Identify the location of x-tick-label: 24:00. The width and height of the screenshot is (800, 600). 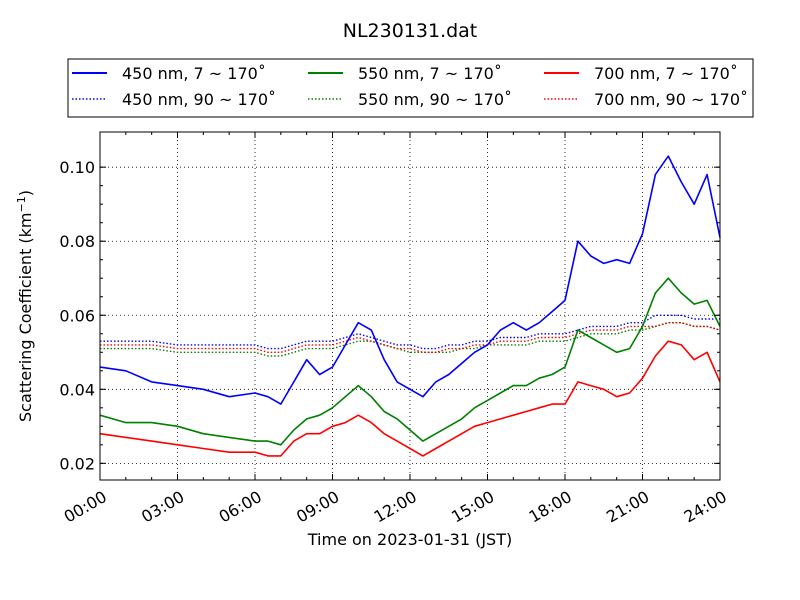
(705, 507).